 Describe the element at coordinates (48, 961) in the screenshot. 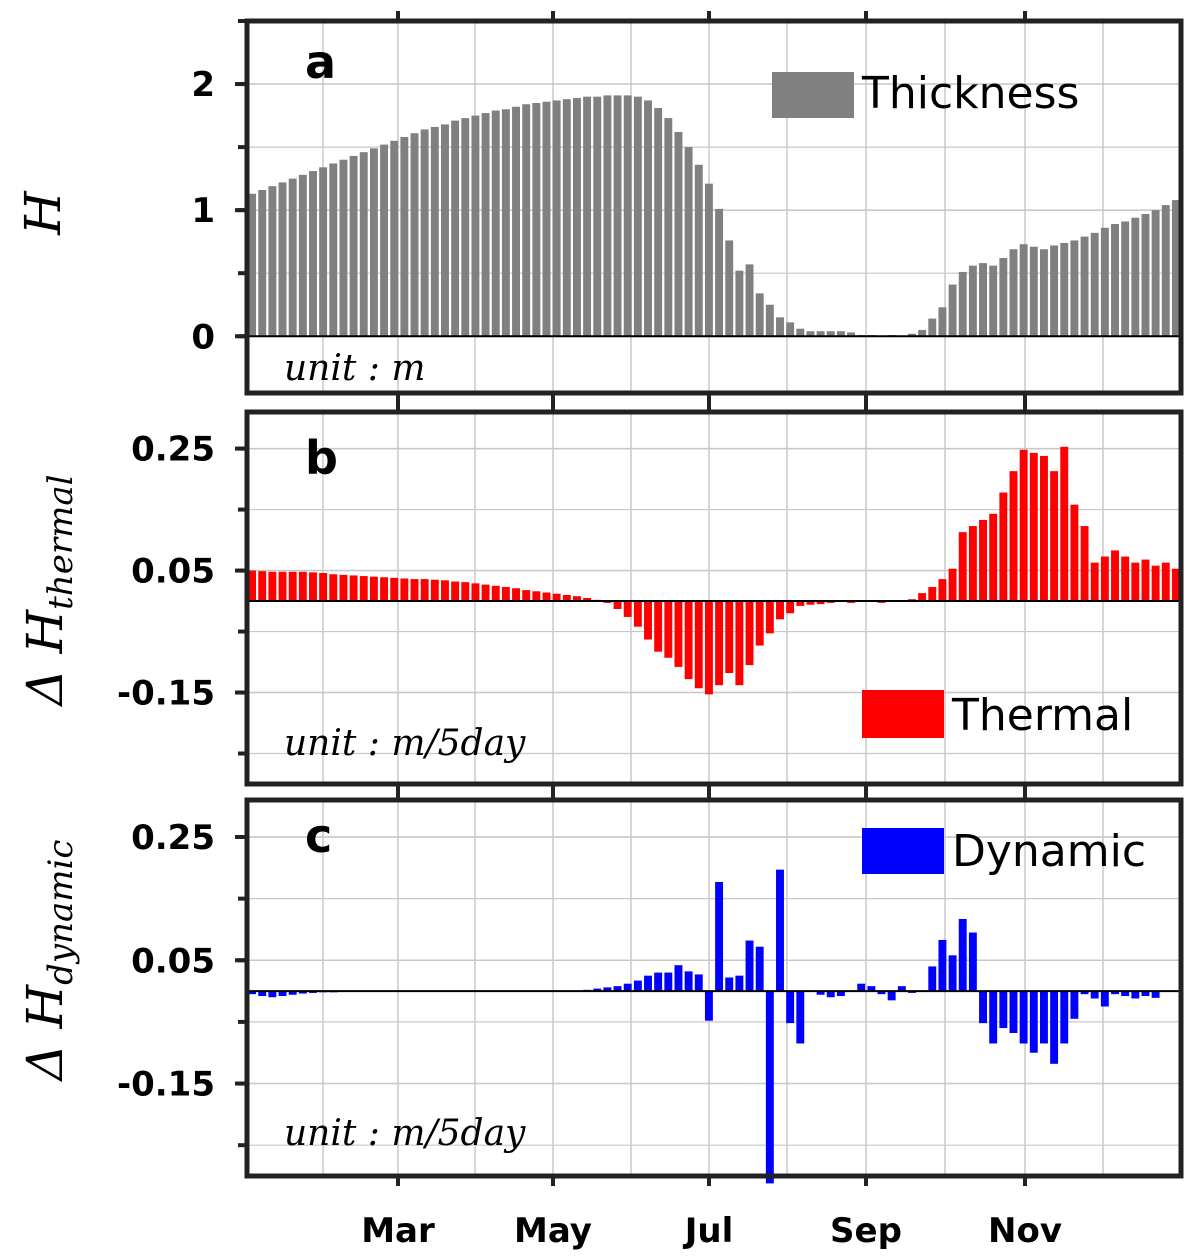

I see `panel-c-ylabel: Δ Hdynamic` at that location.